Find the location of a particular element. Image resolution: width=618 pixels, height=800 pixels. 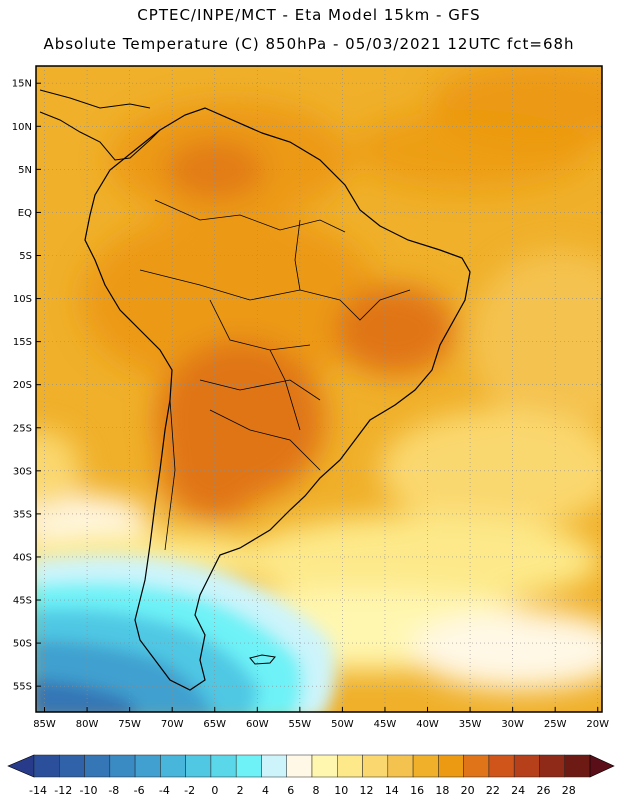

color-scale-label: 0 is located at coordinates (214, 790).